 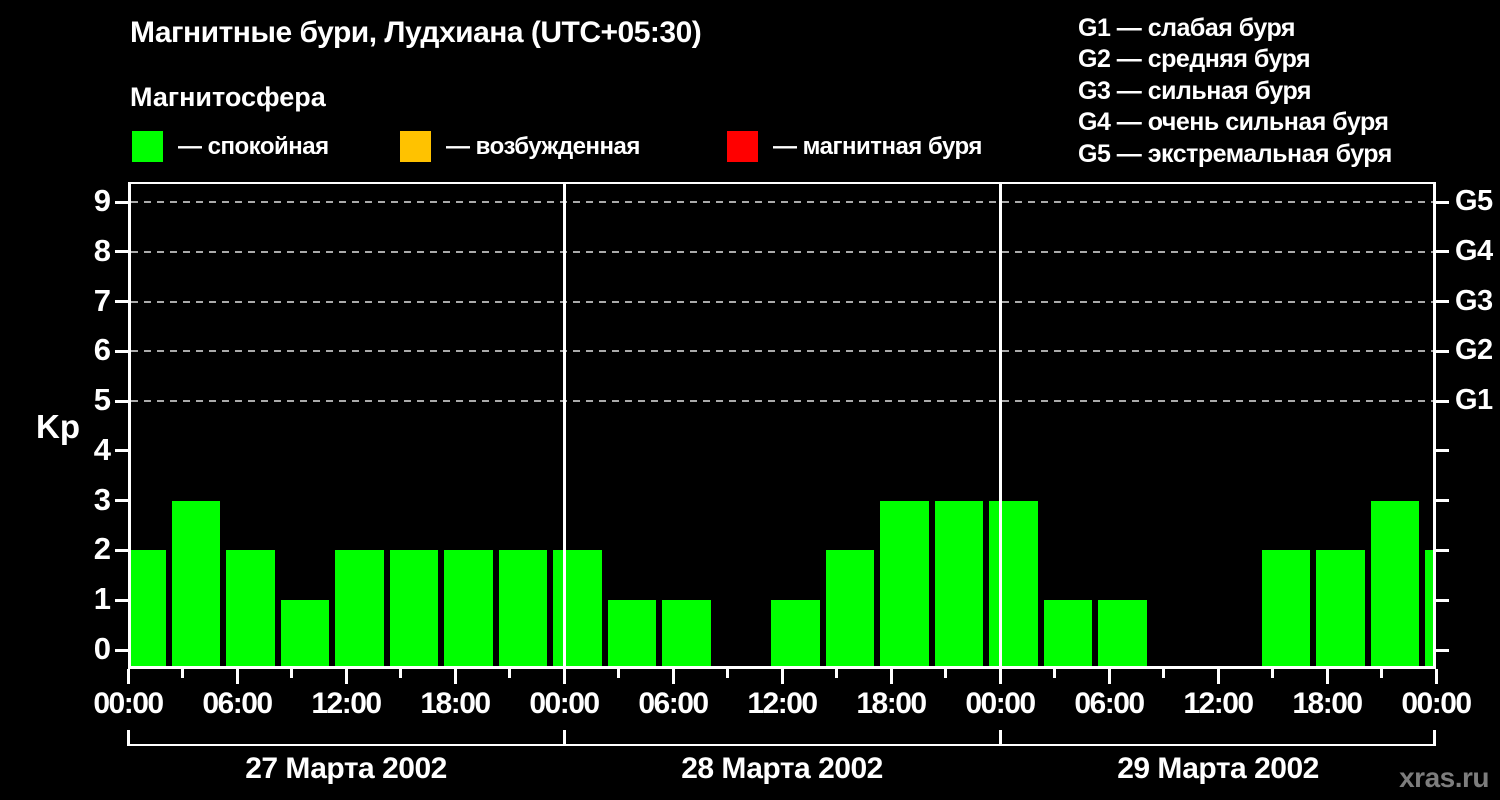 I want to click on g-level-label-g2: G2, so click(x=1474, y=350).